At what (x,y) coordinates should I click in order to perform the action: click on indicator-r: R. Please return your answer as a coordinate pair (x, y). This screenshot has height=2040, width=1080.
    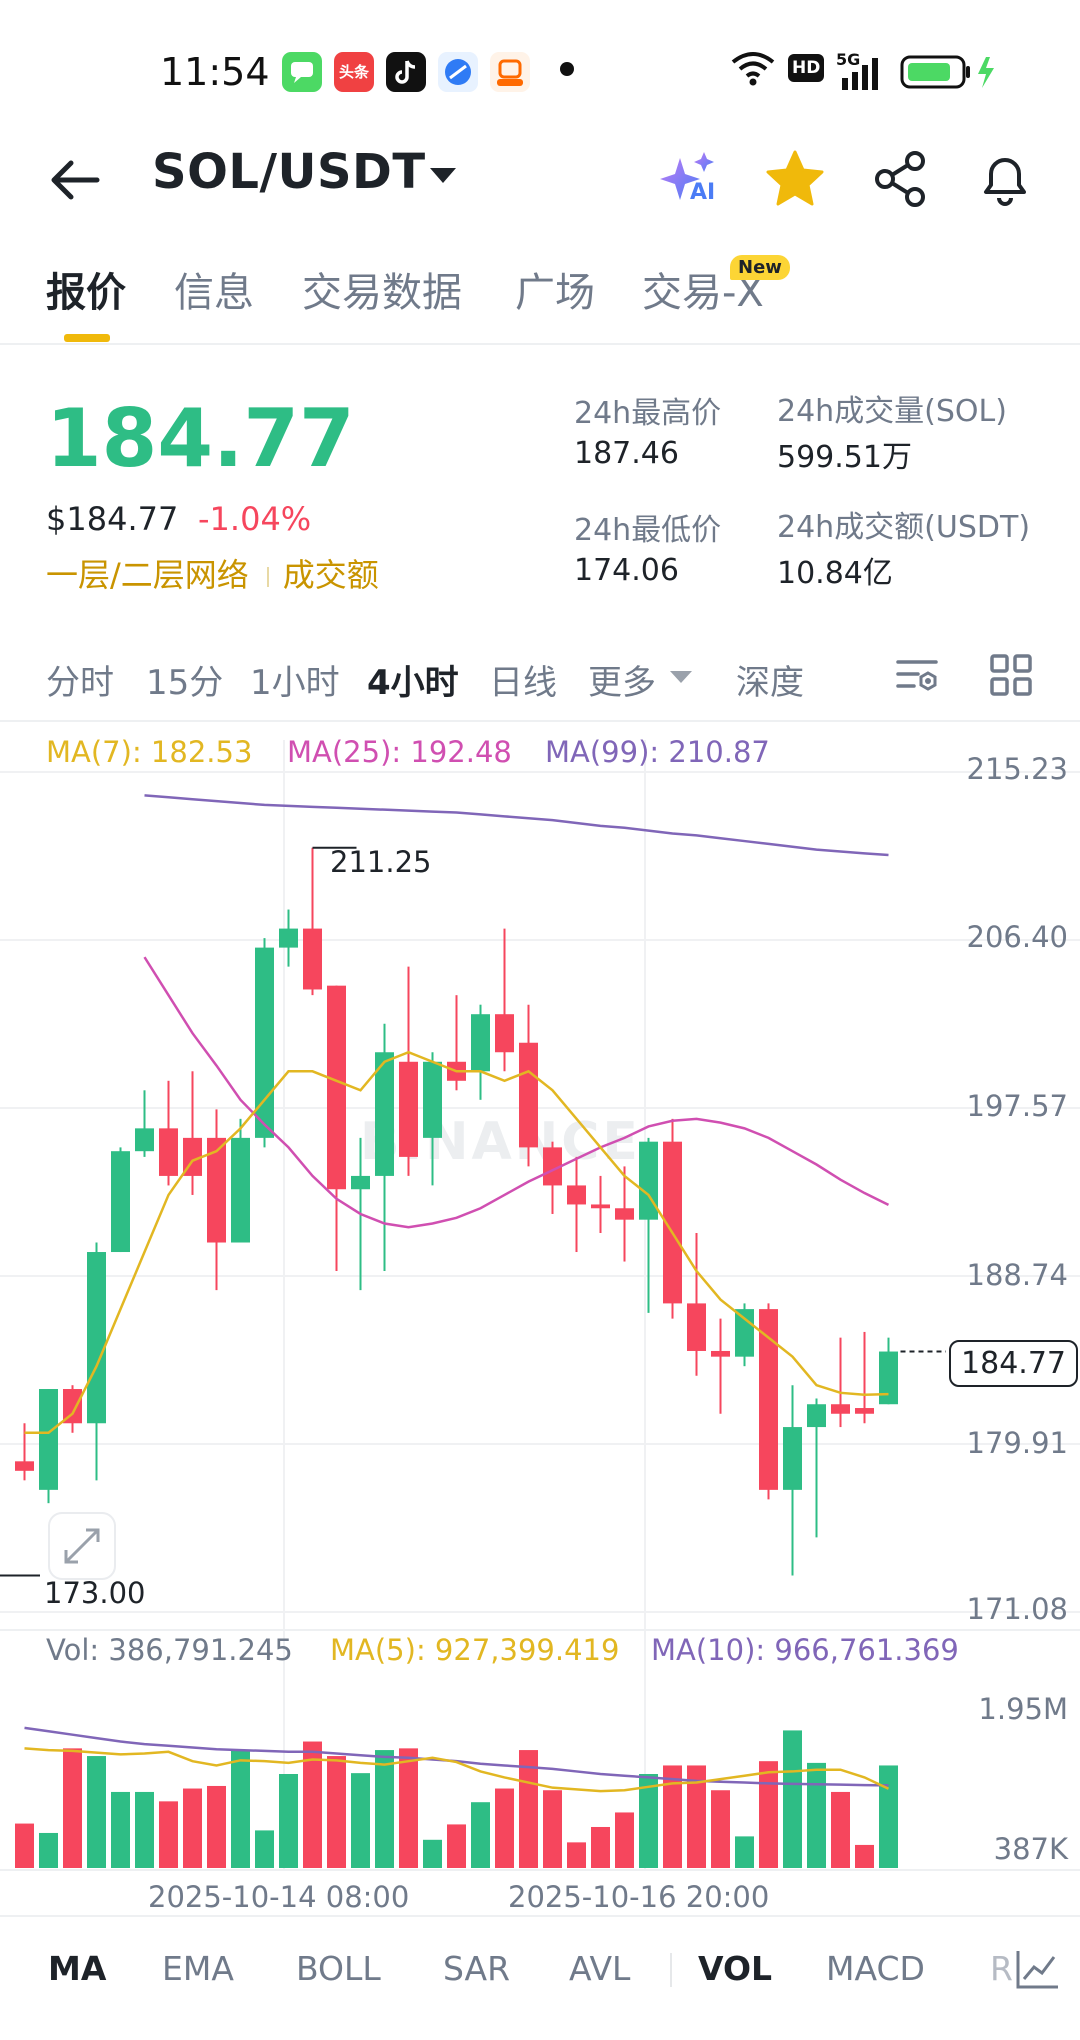
    Looking at the image, I should click on (1001, 1968).